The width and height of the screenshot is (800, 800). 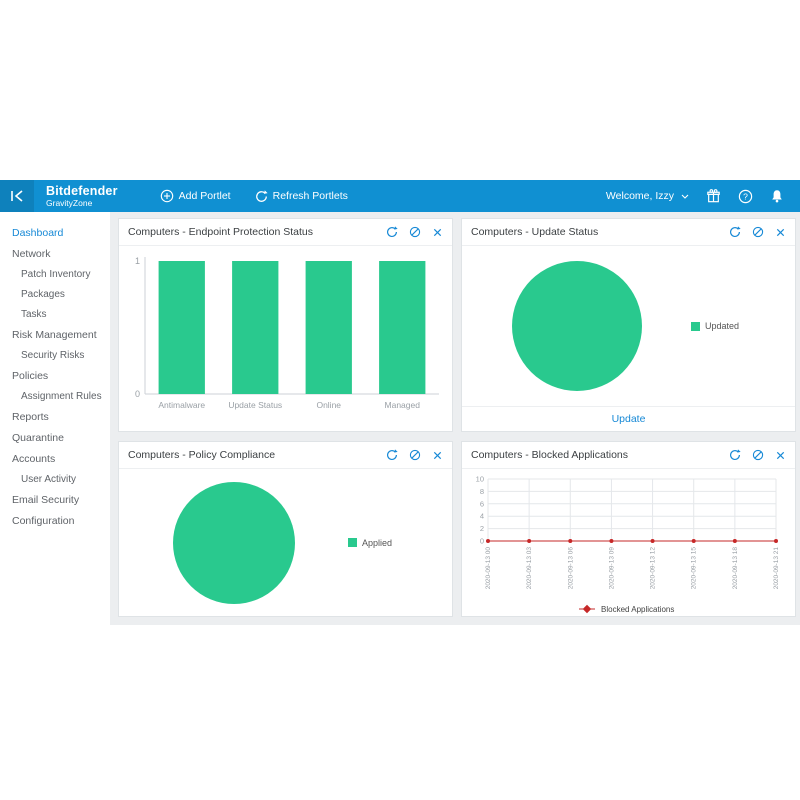 What do you see at coordinates (611, 567) in the screenshot?
I see `svg-text: 2020-09-13 09` at bounding box center [611, 567].